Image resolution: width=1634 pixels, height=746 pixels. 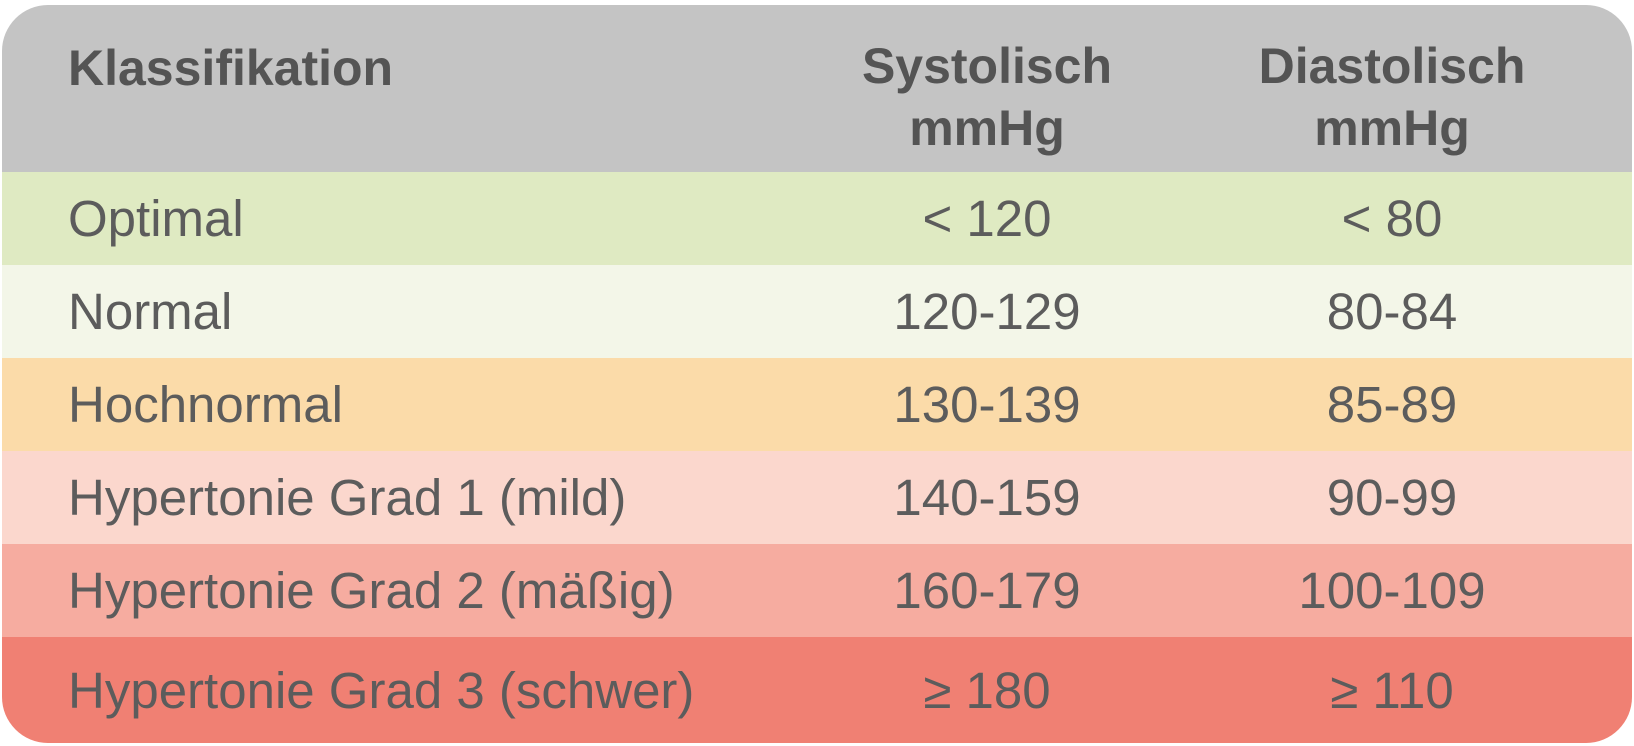 I want to click on header-diastolic-unit: mmHg, so click(x=1392, y=128).